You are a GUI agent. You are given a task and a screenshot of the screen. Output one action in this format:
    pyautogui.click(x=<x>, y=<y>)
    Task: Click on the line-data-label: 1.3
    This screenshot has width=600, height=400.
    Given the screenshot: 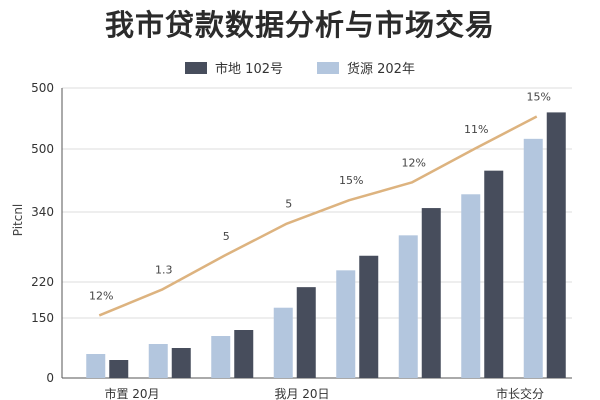 What is the action you would take?
    pyautogui.click(x=164, y=270)
    